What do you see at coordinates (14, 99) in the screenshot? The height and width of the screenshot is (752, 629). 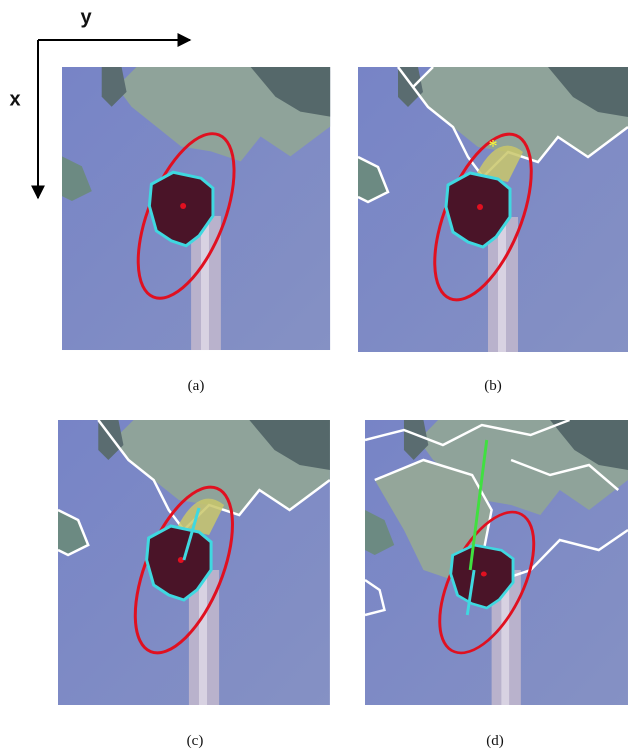 I see `x-axis-label: x` at bounding box center [14, 99].